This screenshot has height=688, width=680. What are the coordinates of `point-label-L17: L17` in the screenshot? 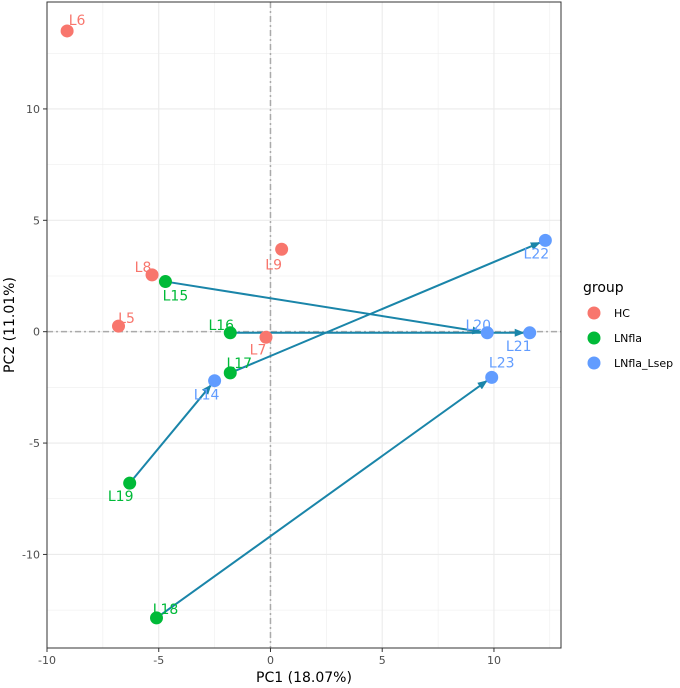 It's located at (239, 364).